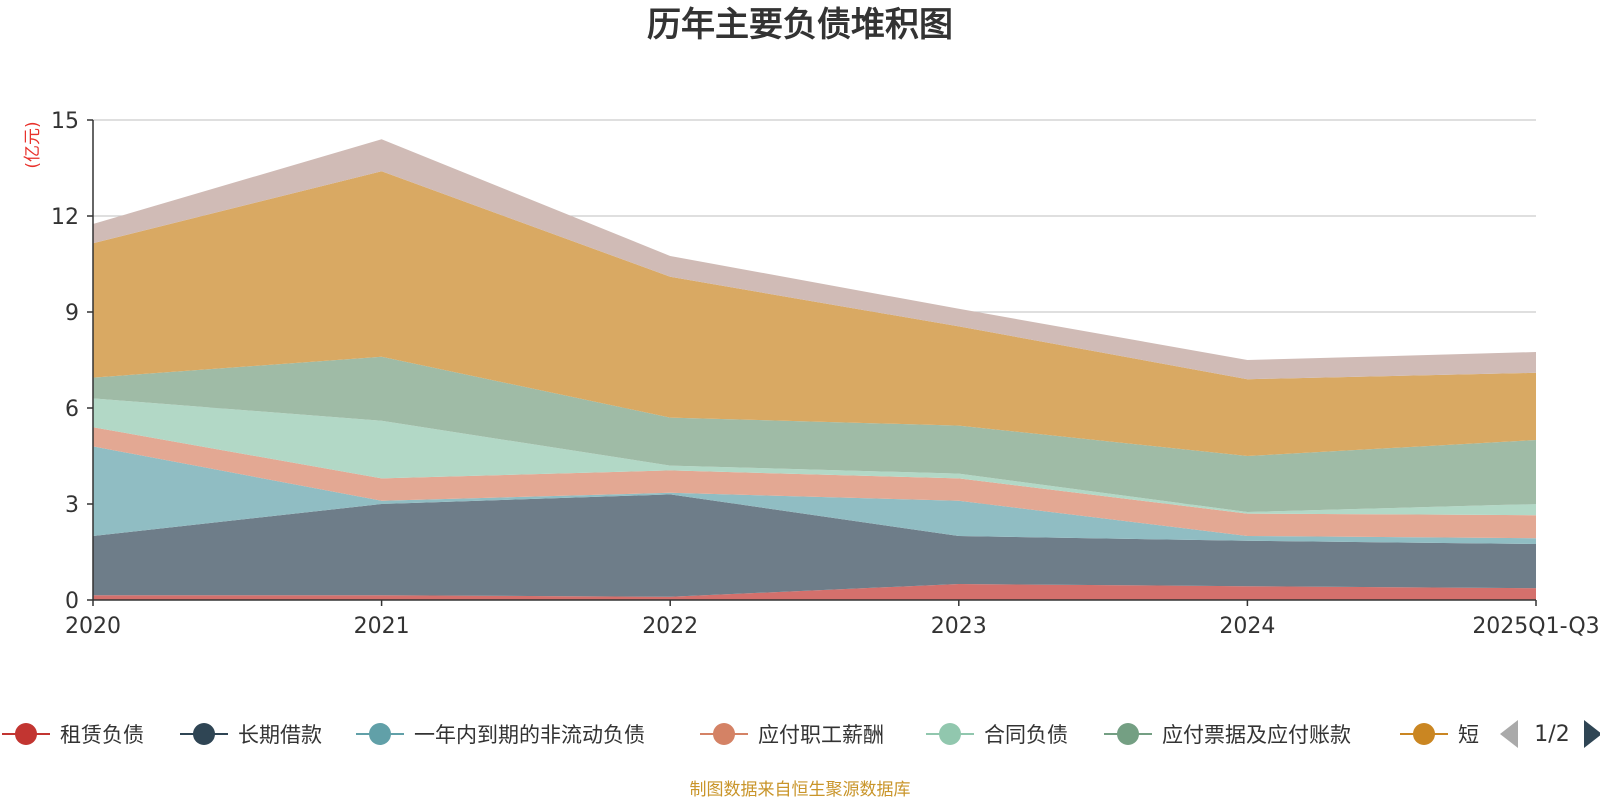 The height and width of the screenshot is (800, 1600). Describe the element at coordinates (959, 626) in the screenshot. I see `x-tick-label-3: 2023` at that location.